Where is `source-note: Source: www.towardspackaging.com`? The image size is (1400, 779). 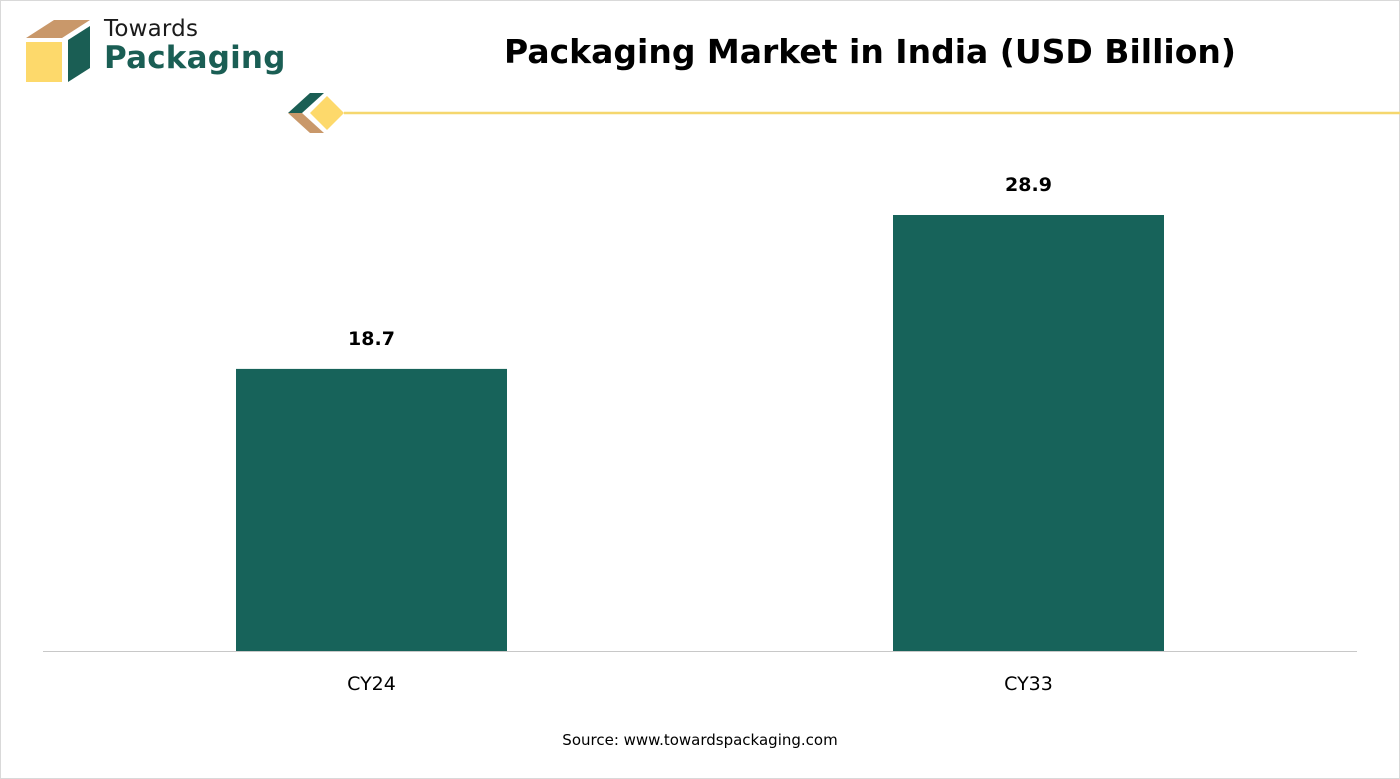
source-note: Source: www.towardspackaging.com is located at coordinates (700, 740).